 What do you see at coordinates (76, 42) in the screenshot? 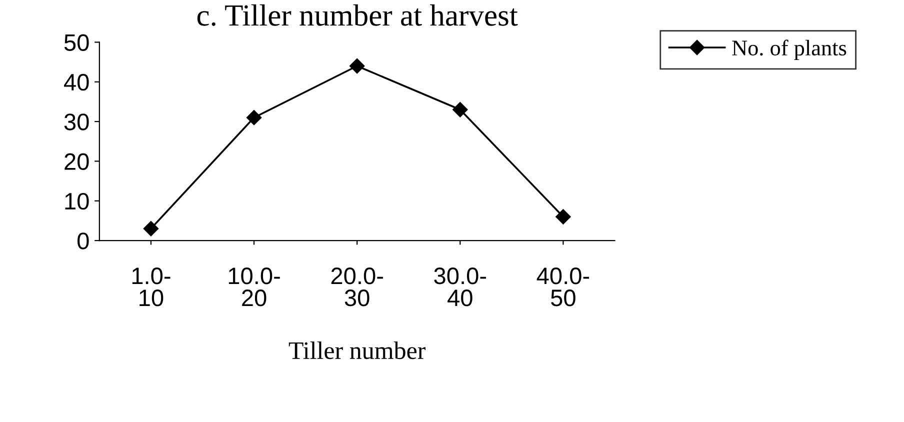
I see `y-tick-label: 50` at bounding box center [76, 42].